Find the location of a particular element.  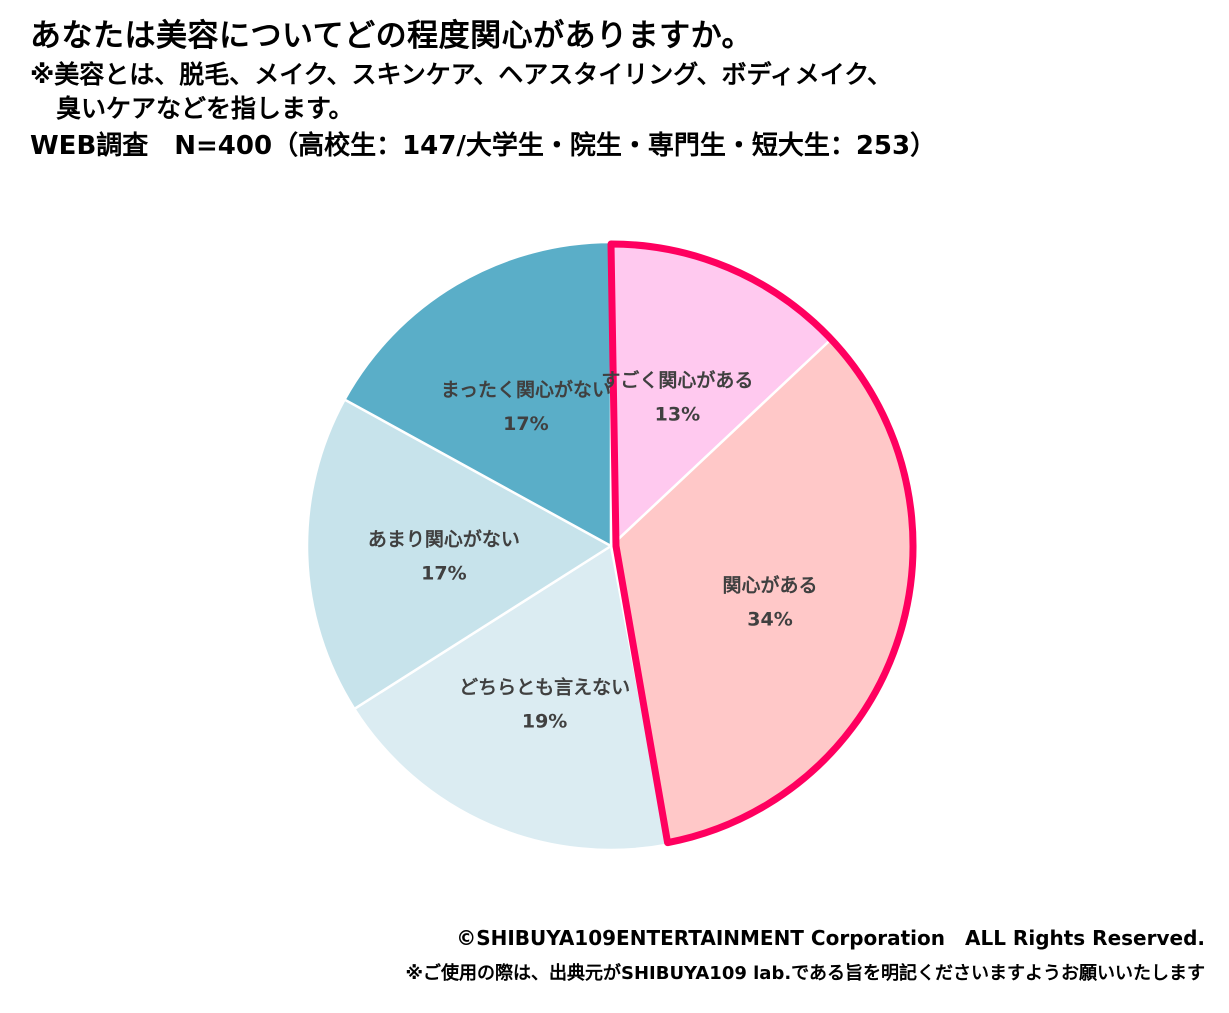

slice-label-1: 関心がある is located at coordinates (770, 585).